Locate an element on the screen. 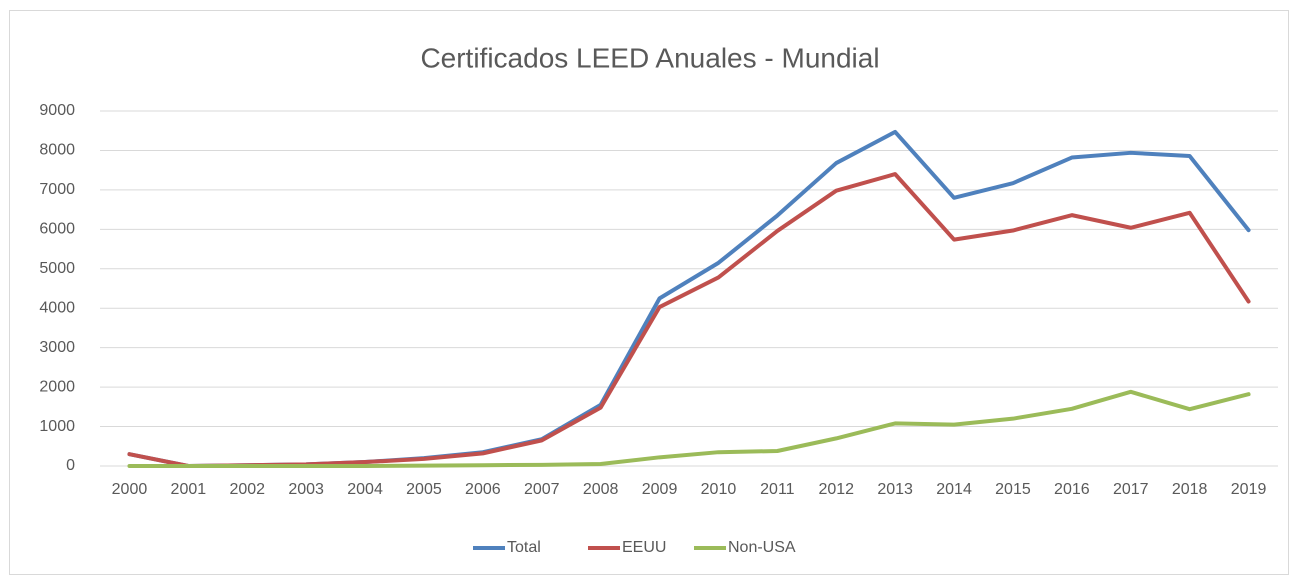 This screenshot has height=581, width=1299. y-tick-label: 6000 is located at coordinates (57, 229).